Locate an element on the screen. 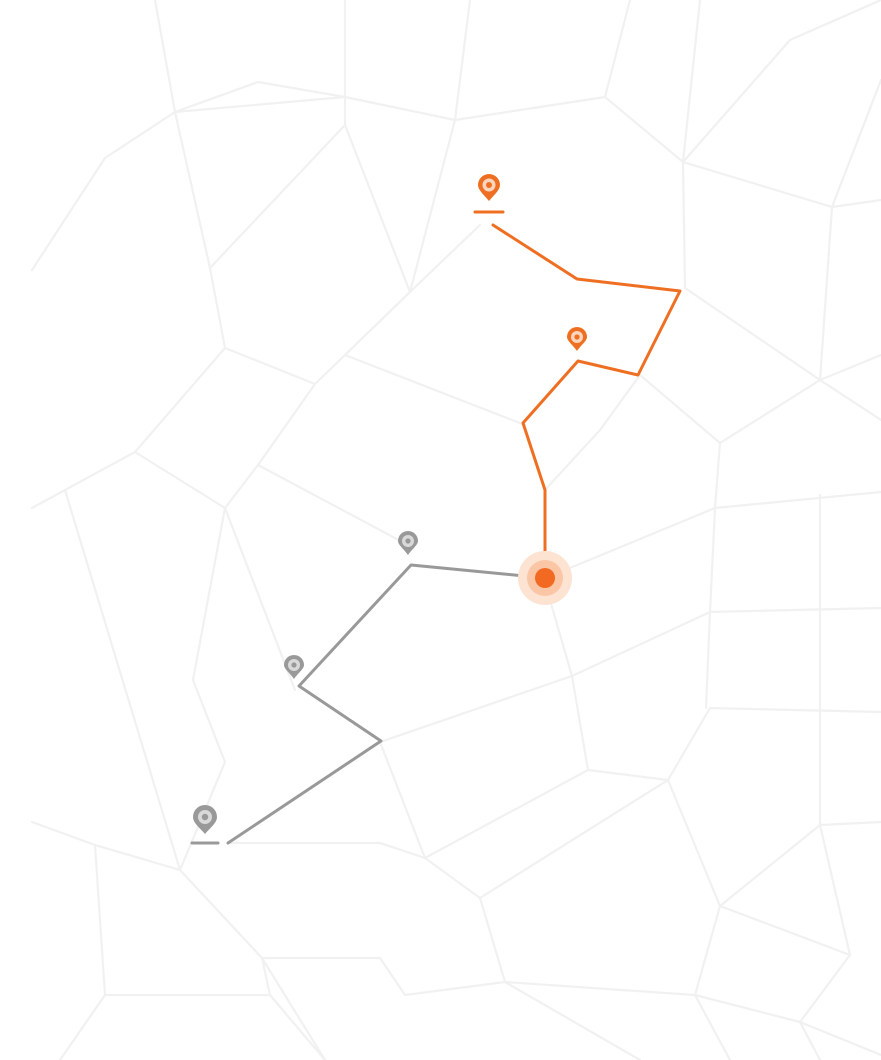 Image resolution: width=881 pixels, height=1060 pixels. remaining-route-line is located at coordinates (586, 401).